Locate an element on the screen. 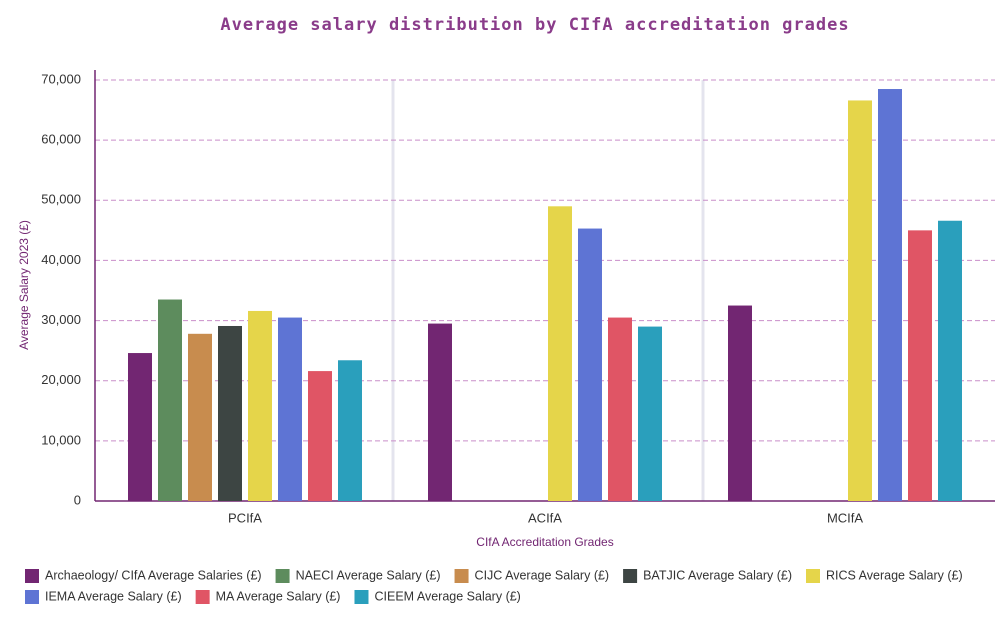 This screenshot has width=1000, height=627. y-tick-label: 10,000 is located at coordinates (61, 439).